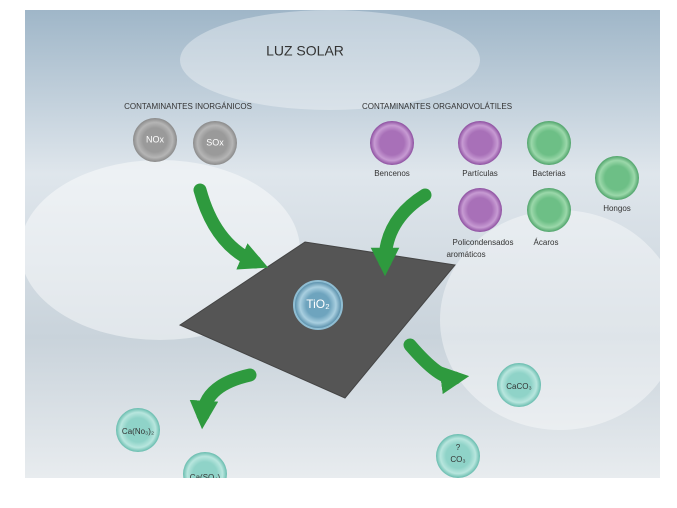  What do you see at coordinates (546, 242) in the screenshot?
I see `pollutant-label: Ácaros` at bounding box center [546, 242].